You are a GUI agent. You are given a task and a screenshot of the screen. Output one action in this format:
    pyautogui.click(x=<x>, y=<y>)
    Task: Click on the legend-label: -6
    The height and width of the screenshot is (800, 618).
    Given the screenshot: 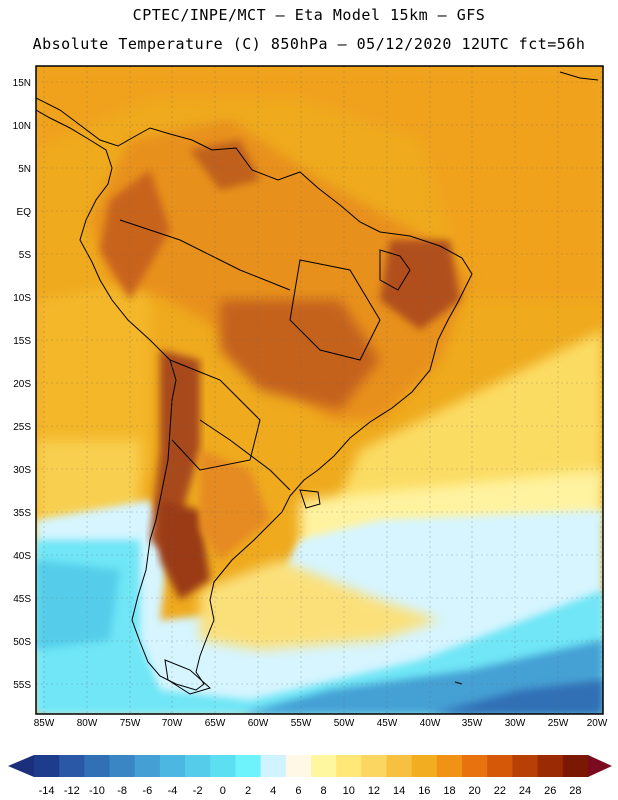 What is the action you would take?
    pyautogui.click(x=147, y=791)
    